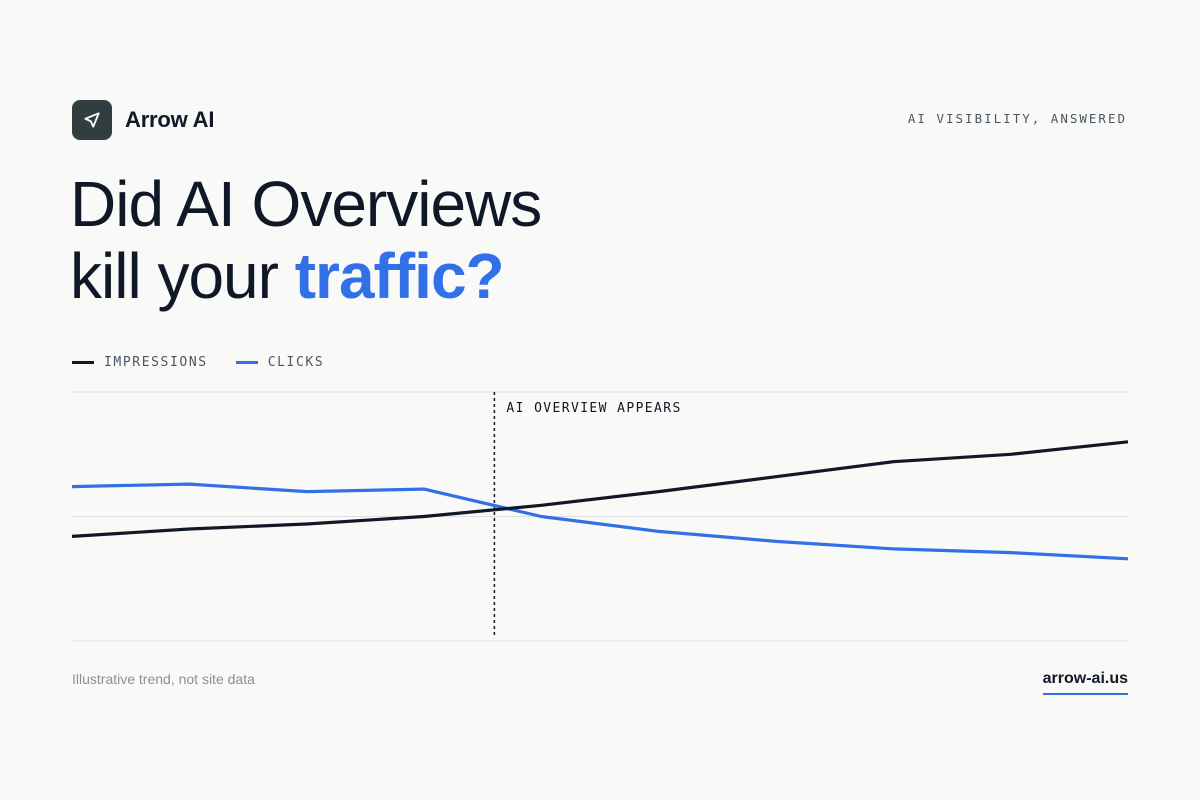 This screenshot has height=800, width=1200. I want to click on series-line-clicks, so click(600, 521).